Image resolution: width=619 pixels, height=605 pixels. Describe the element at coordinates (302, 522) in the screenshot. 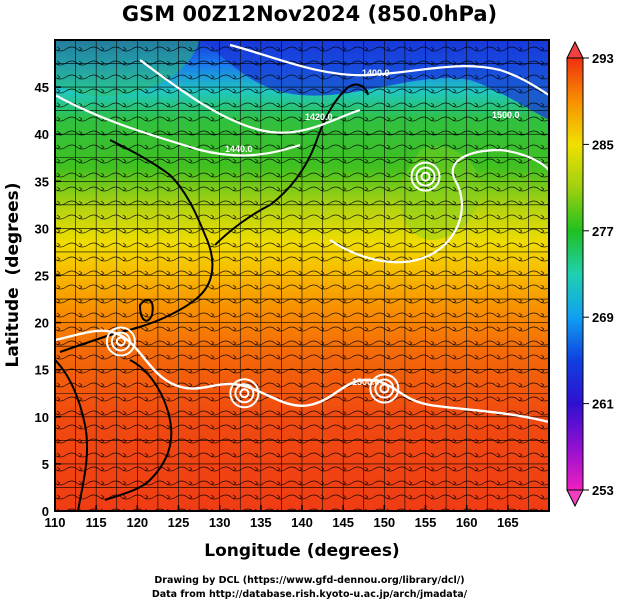

I see `x-tick-label: 140` at that location.